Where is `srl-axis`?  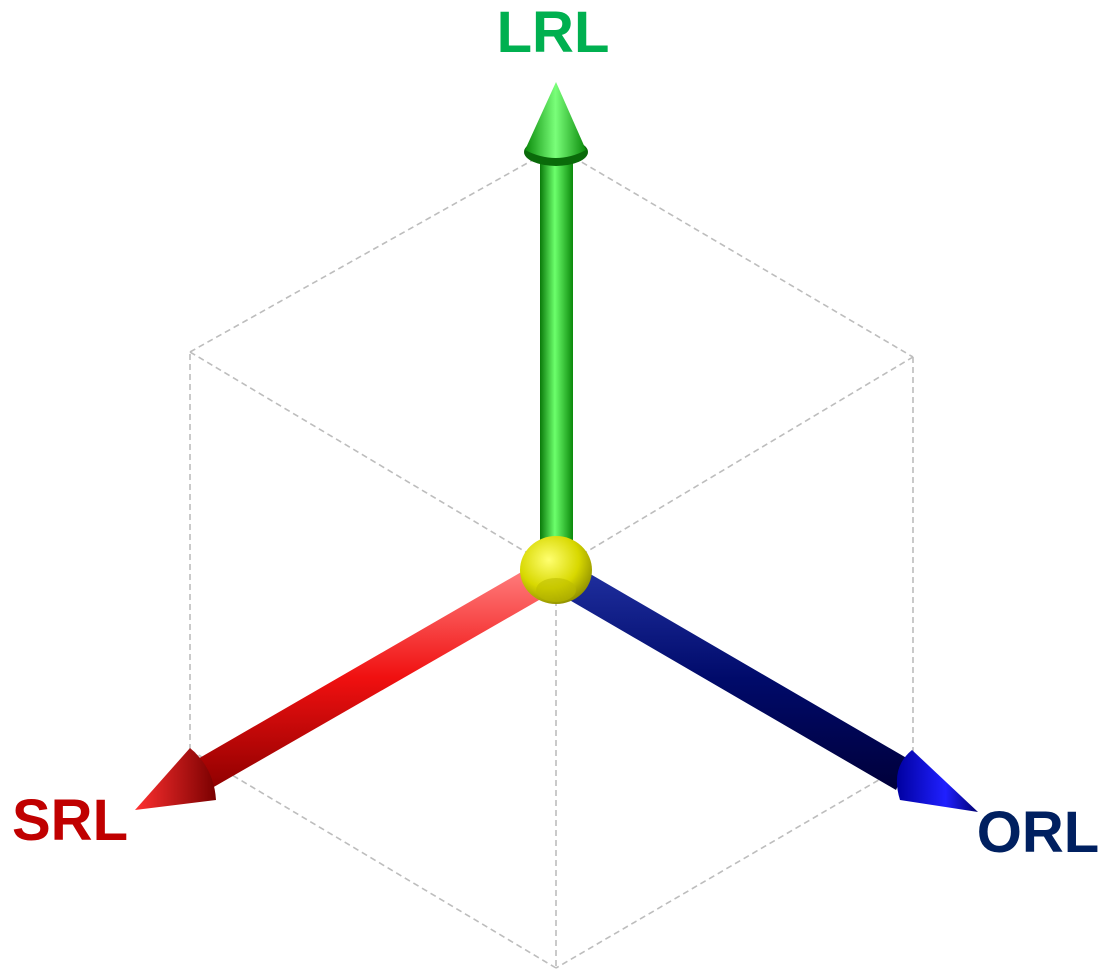
srl-axis is located at coordinates (342, 688).